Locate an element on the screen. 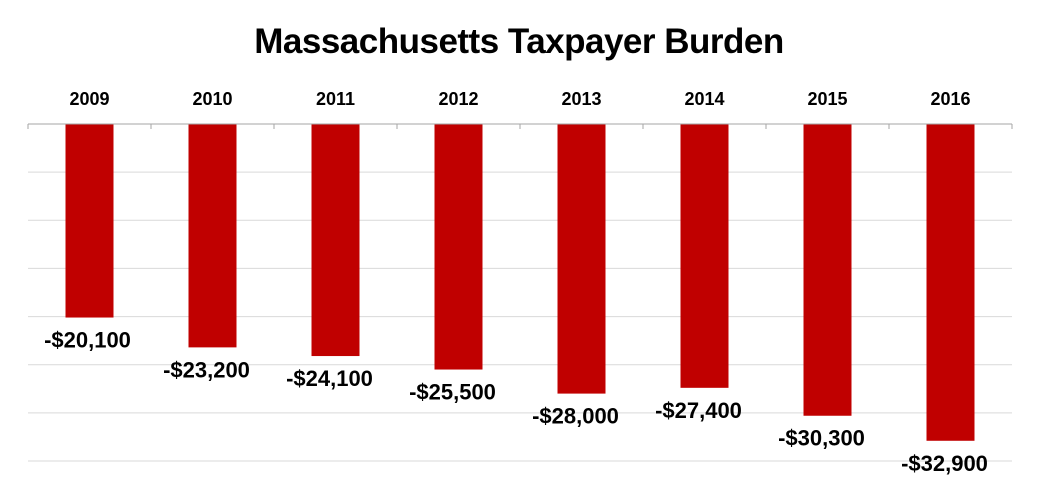 Image resolution: width=1038 pixels, height=488 pixels. bar-2010 is located at coordinates (212, 236).